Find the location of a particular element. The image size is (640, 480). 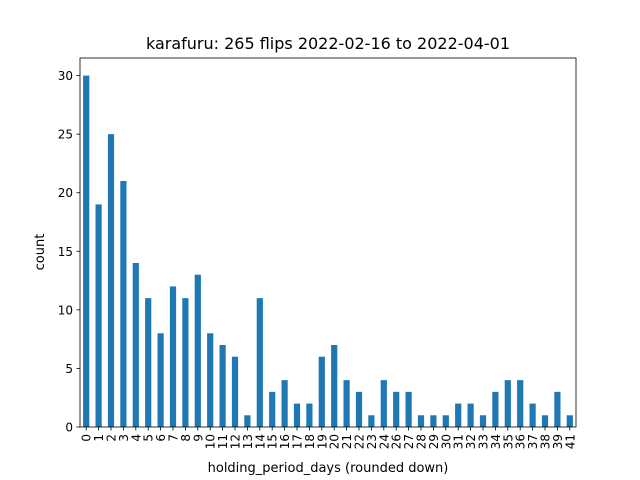

x-tick-label: 18 is located at coordinates (310, 441).